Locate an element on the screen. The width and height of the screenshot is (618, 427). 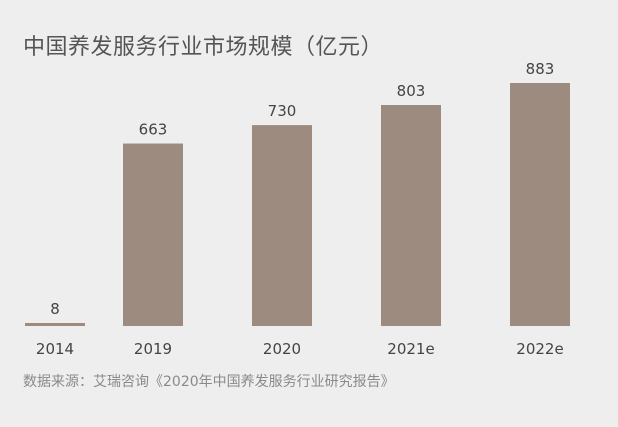
chart-title: 中国养发服务行业市场规模（亿元） is located at coordinates (203, 47).